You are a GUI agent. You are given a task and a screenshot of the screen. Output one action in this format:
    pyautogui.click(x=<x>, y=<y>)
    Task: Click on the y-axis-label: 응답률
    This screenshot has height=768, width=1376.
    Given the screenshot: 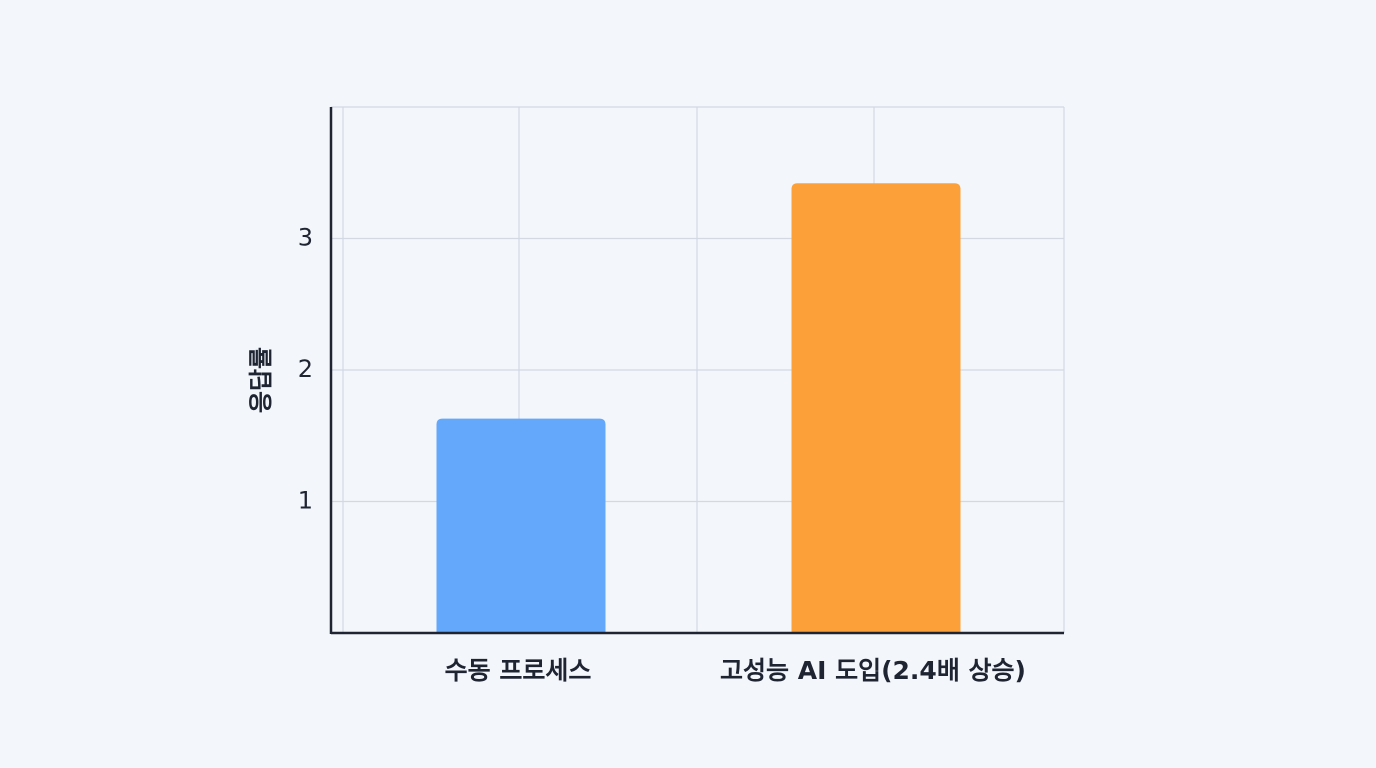 What is the action you would take?
    pyautogui.click(x=261, y=380)
    